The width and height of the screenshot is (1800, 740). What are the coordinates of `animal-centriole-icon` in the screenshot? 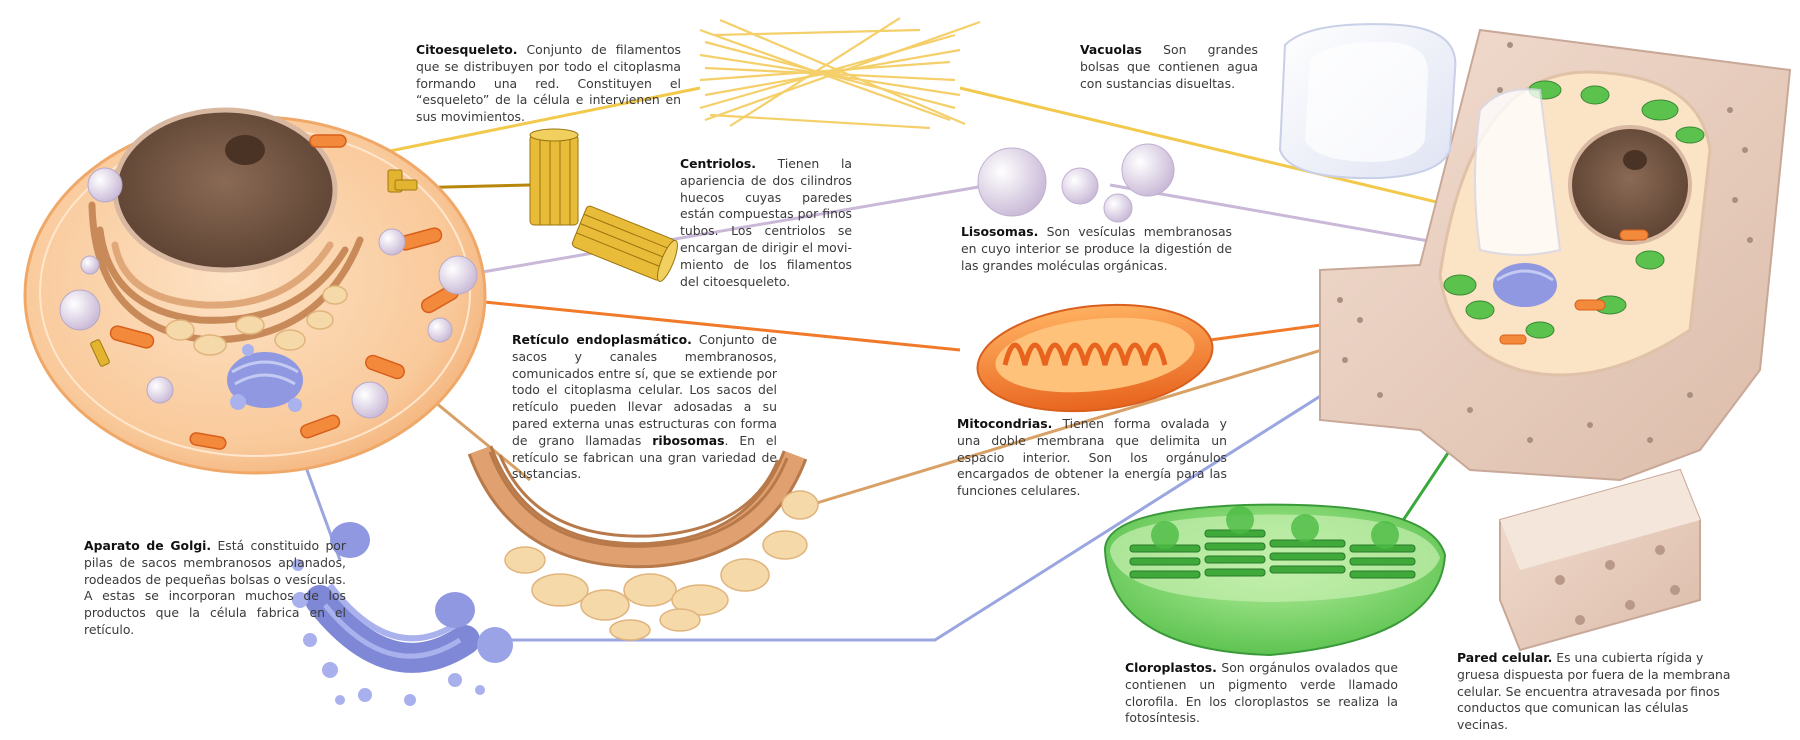 It's located at (254, 268).